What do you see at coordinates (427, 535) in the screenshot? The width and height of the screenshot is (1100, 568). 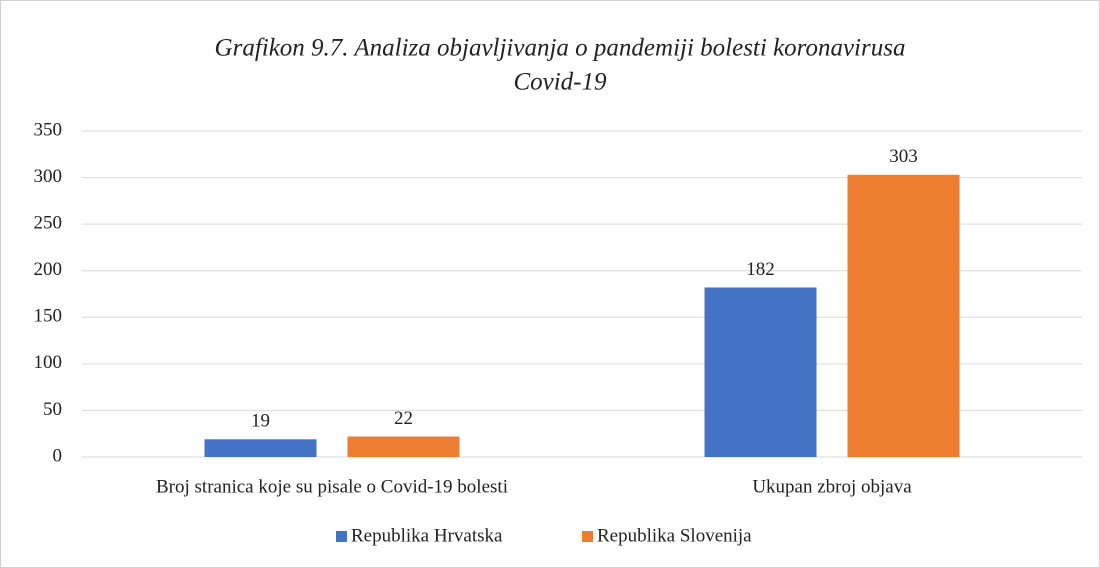 I see `legend-label: Republika Hrvatska` at bounding box center [427, 535].